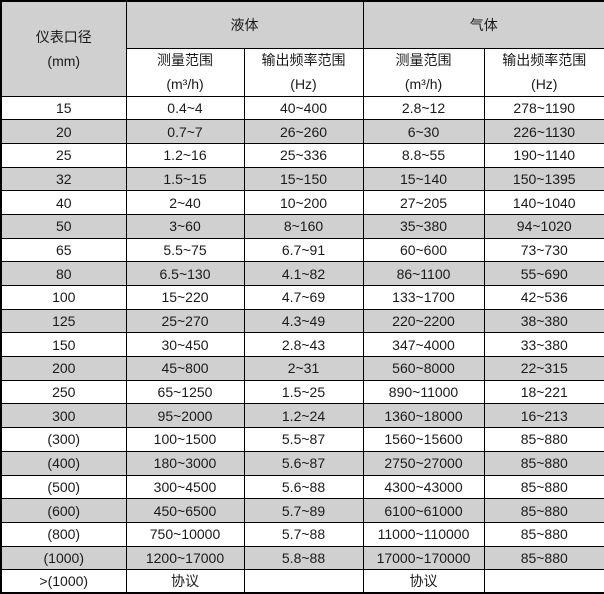  Describe the element at coordinates (63, 416) in the screenshot. I see `cell-diameter: 300` at that location.